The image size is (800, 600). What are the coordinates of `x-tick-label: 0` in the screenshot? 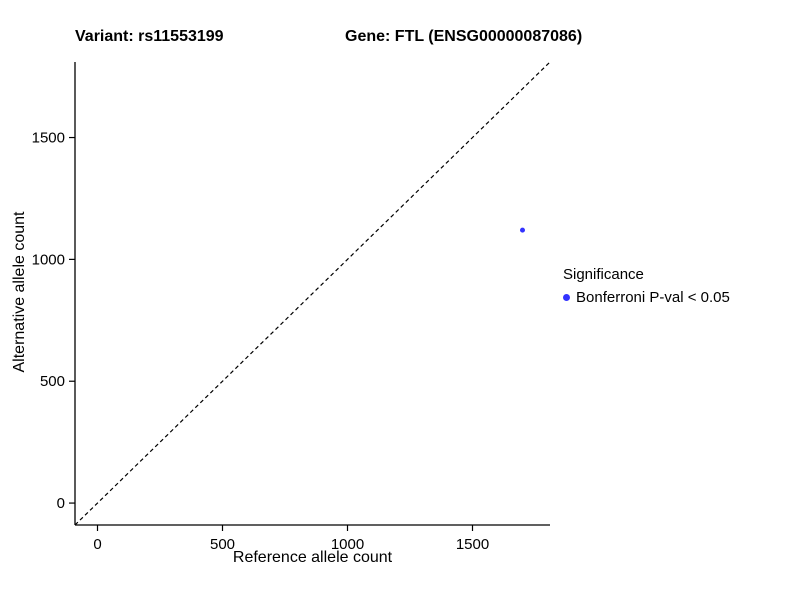 It's located at (97, 544).